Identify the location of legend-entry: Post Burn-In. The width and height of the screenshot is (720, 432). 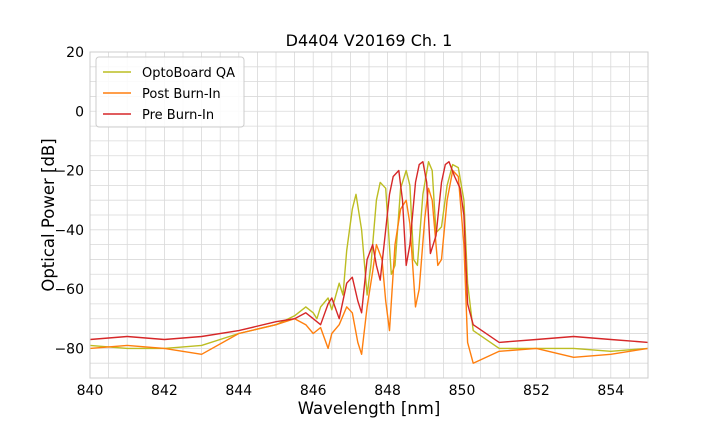
(181, 94).